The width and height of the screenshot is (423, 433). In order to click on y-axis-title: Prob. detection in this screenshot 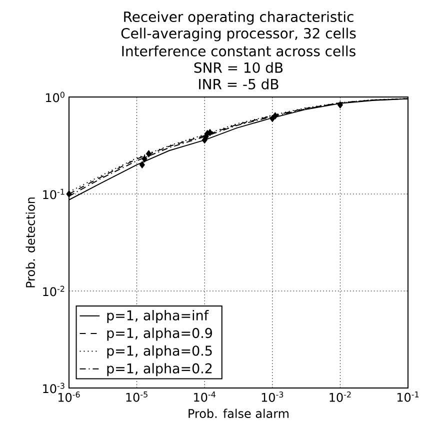, I will do `click(30, 243)`.